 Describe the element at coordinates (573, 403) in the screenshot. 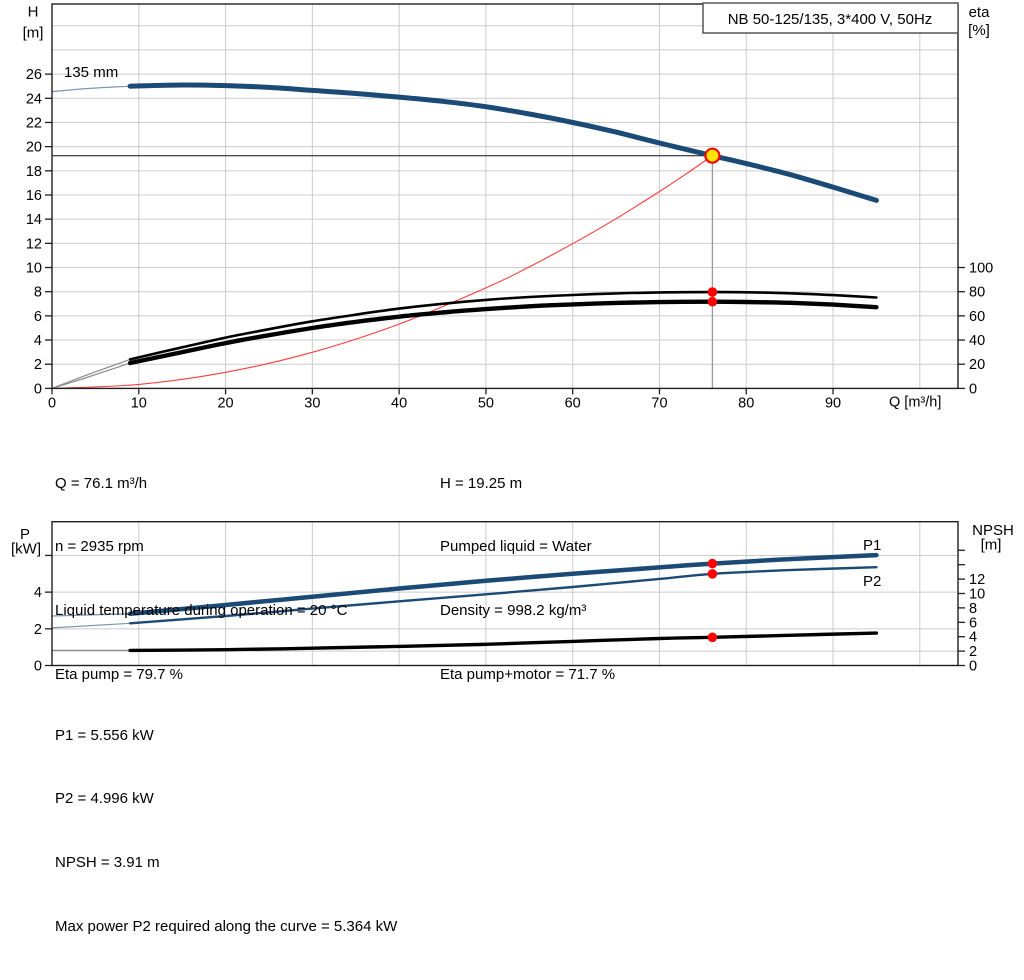

I see `x-axis-tick-label: 60` at that location.